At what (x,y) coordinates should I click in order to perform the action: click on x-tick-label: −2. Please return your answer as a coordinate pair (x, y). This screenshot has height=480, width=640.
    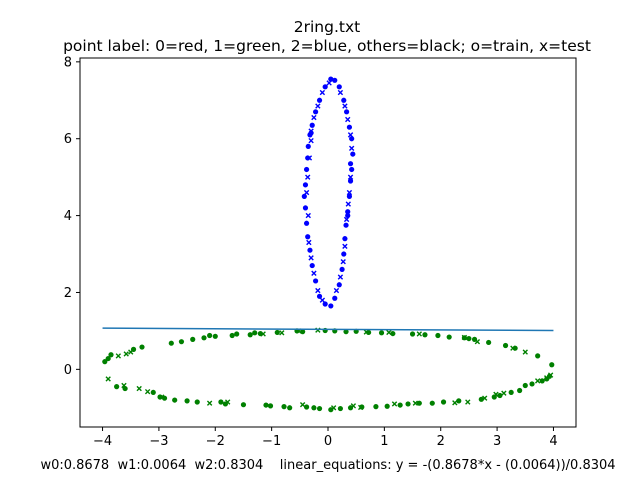
    Looking at the image, I should click on (215, 441).